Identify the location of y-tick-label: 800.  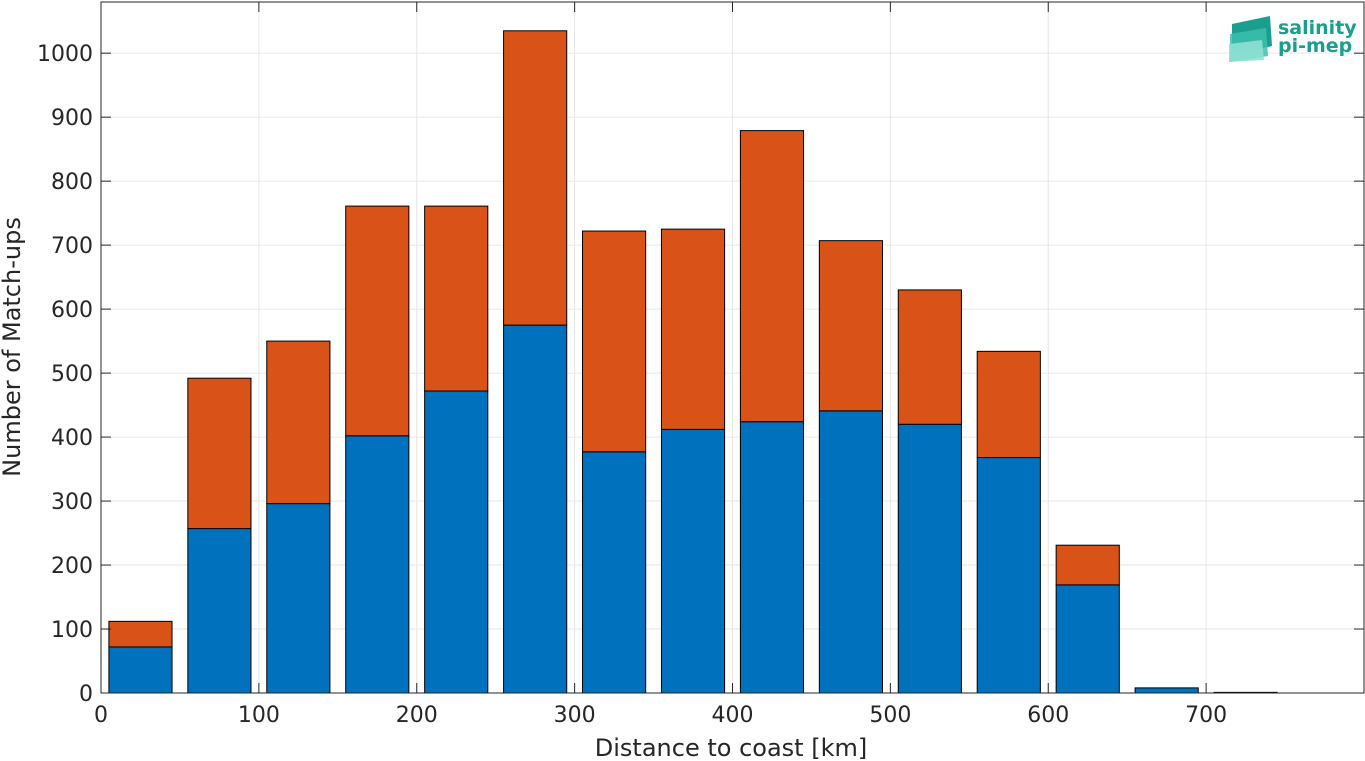
(72, 182).